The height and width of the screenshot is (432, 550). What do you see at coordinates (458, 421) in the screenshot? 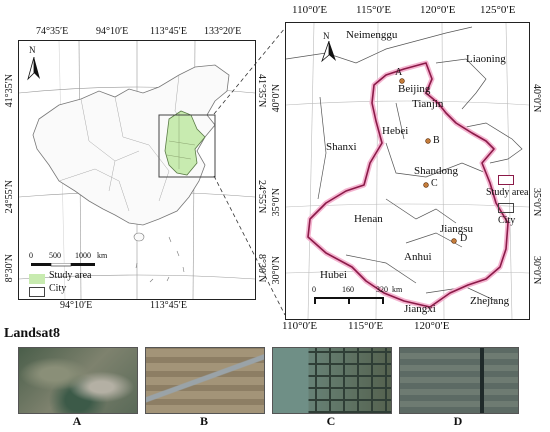
I see `thumbnail-d-caption: D` at bounding box center [458, 421].